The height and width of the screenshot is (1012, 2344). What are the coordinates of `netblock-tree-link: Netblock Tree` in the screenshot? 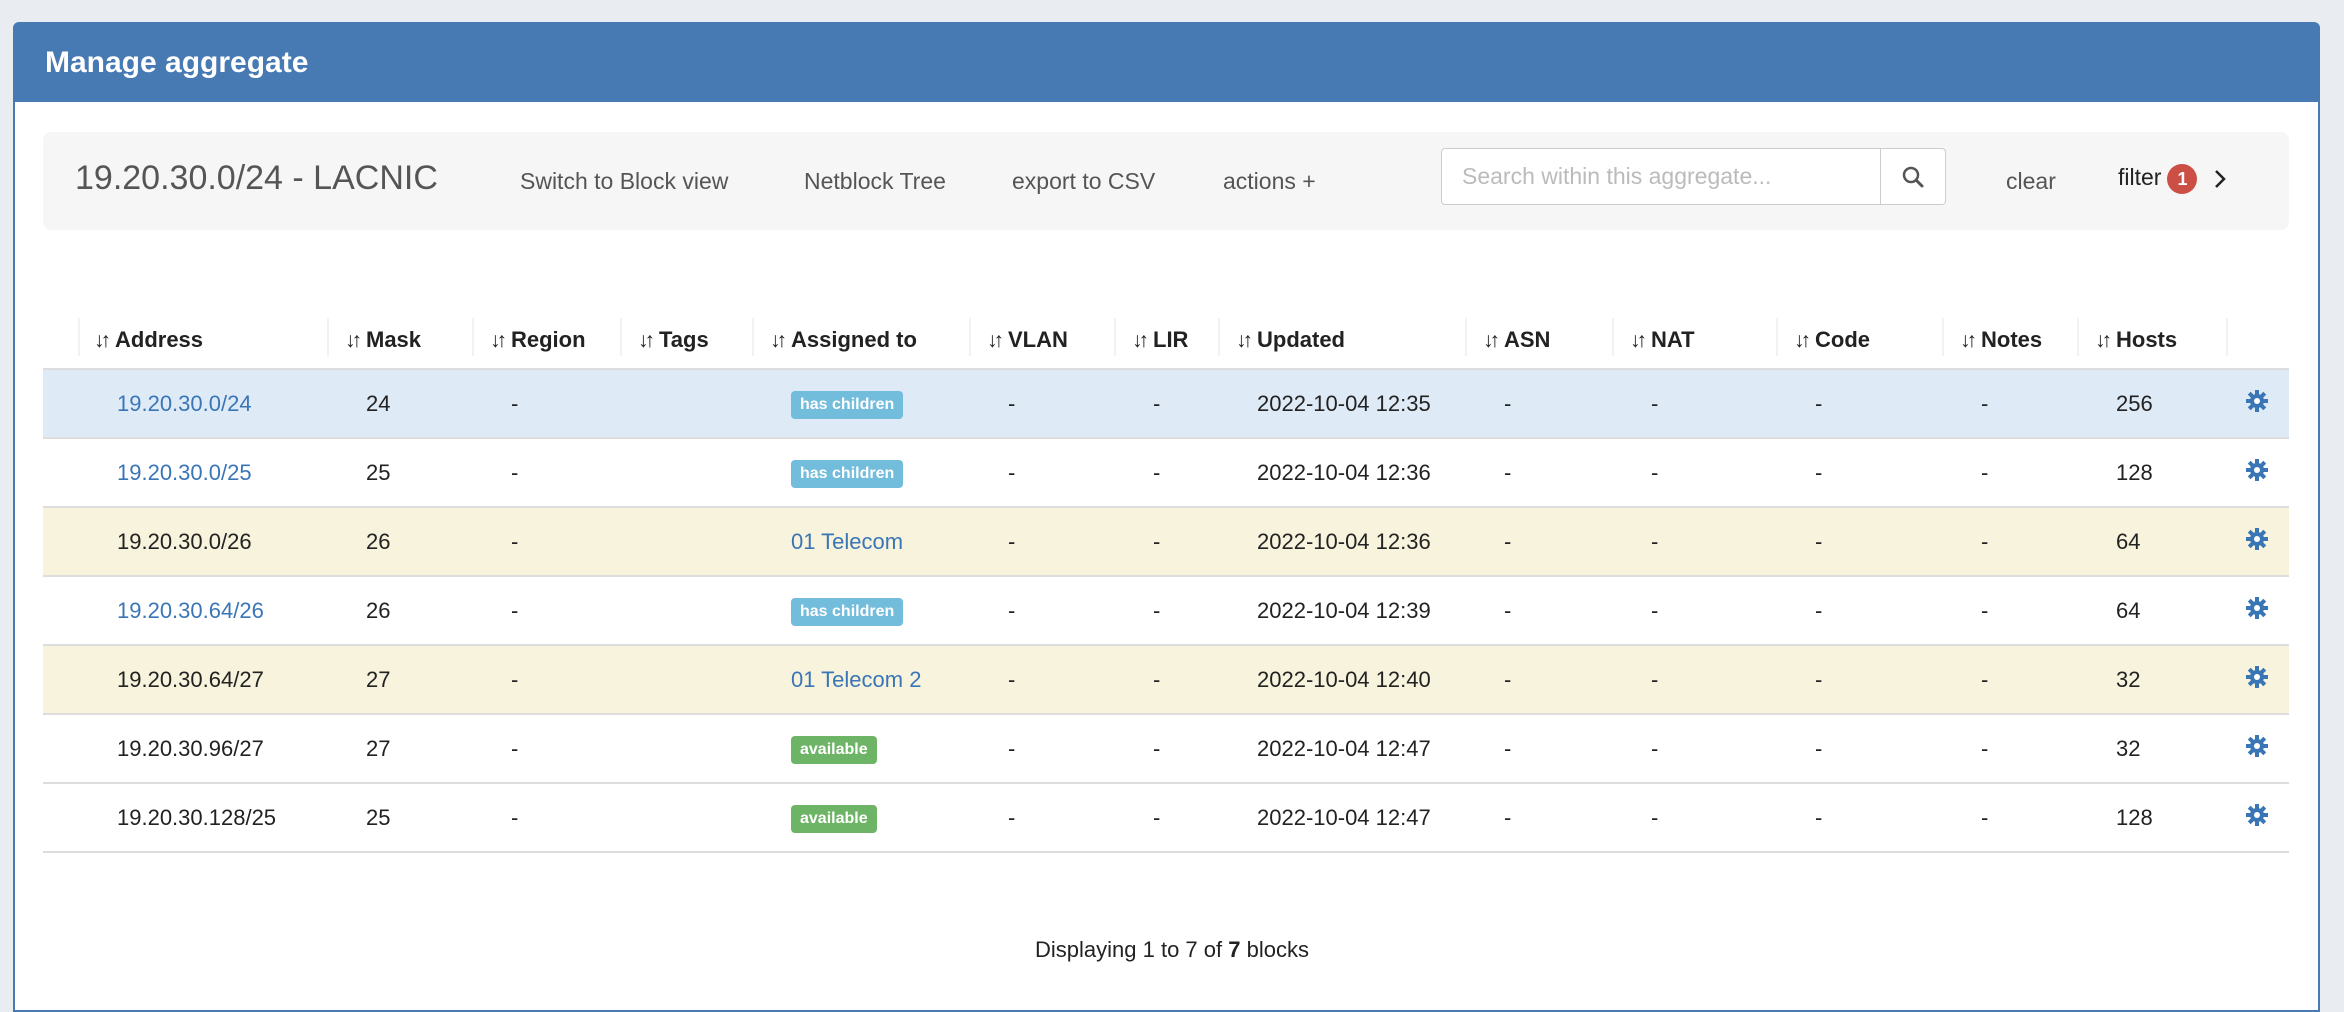 It's located at (875, 181).